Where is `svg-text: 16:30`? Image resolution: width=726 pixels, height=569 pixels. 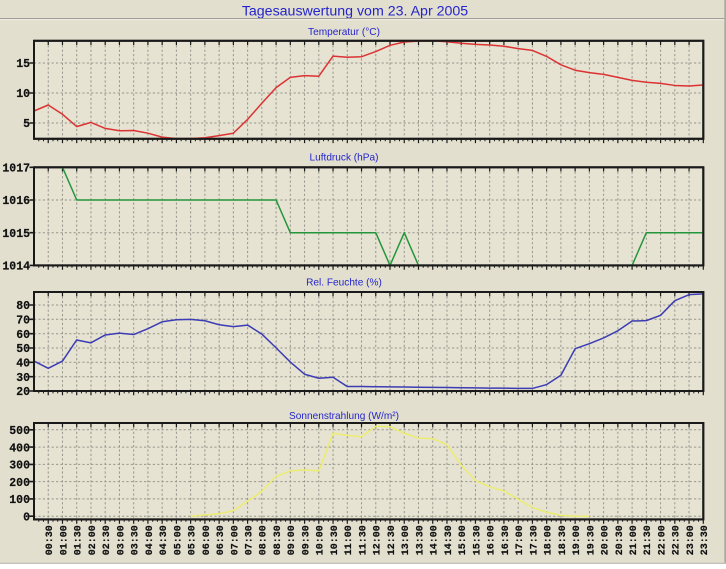 svg-text: 16:30 is located at coordinates (506, 540).